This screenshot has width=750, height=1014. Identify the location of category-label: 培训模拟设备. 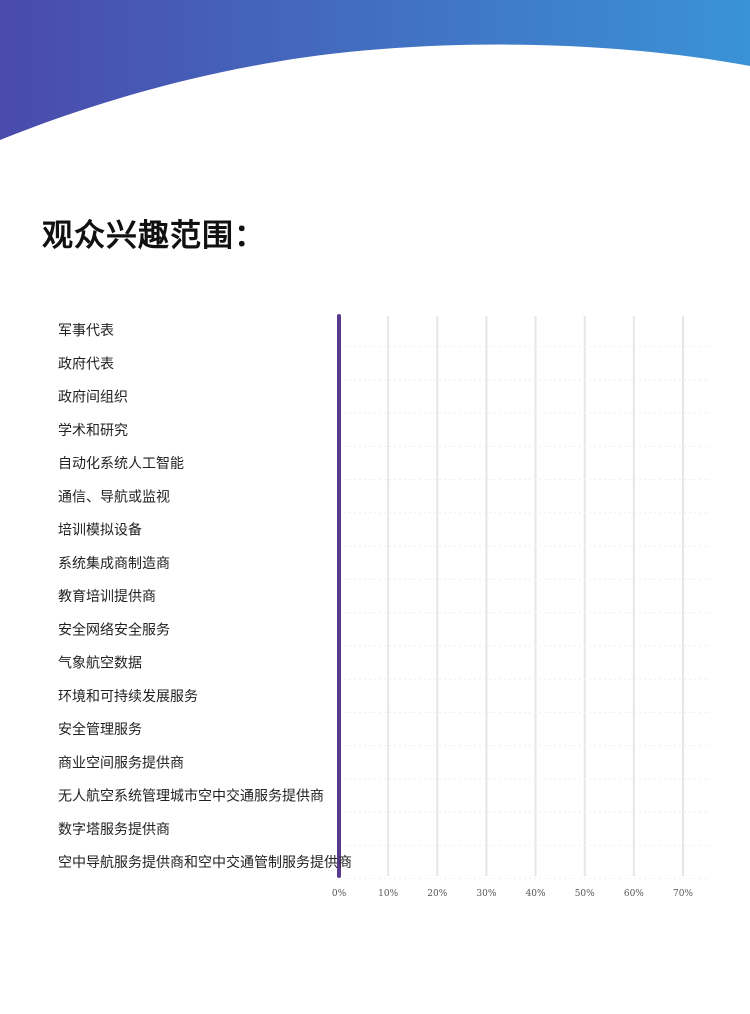
(100, 530).